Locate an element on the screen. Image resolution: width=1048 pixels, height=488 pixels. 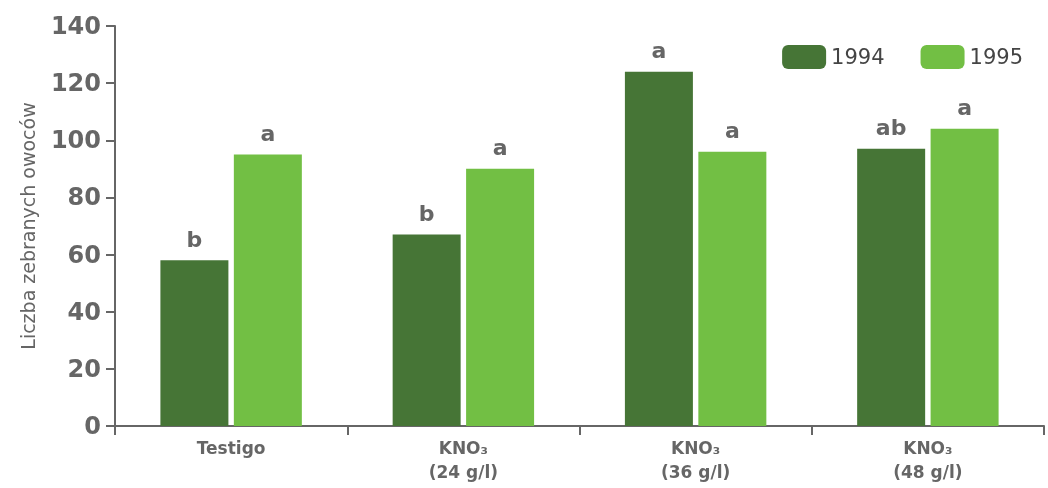
x-tick-label: KNO₃ (24 g/l) is located at coordinates (463, 460).